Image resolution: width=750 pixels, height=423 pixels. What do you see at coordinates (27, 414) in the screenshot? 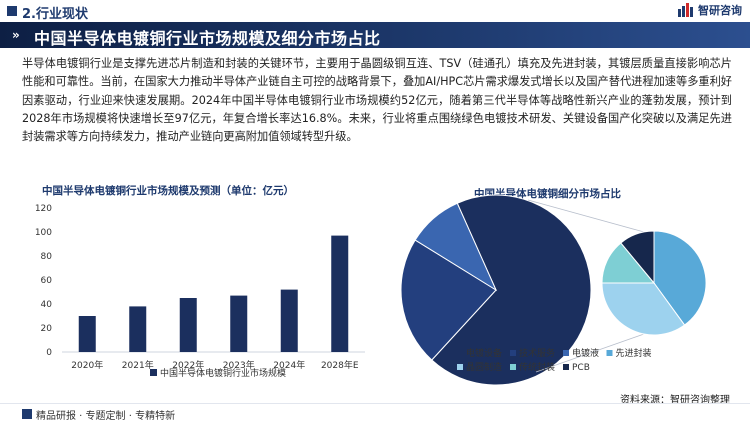
I see `footer-marker-icon` at bounding box center [27, 414].